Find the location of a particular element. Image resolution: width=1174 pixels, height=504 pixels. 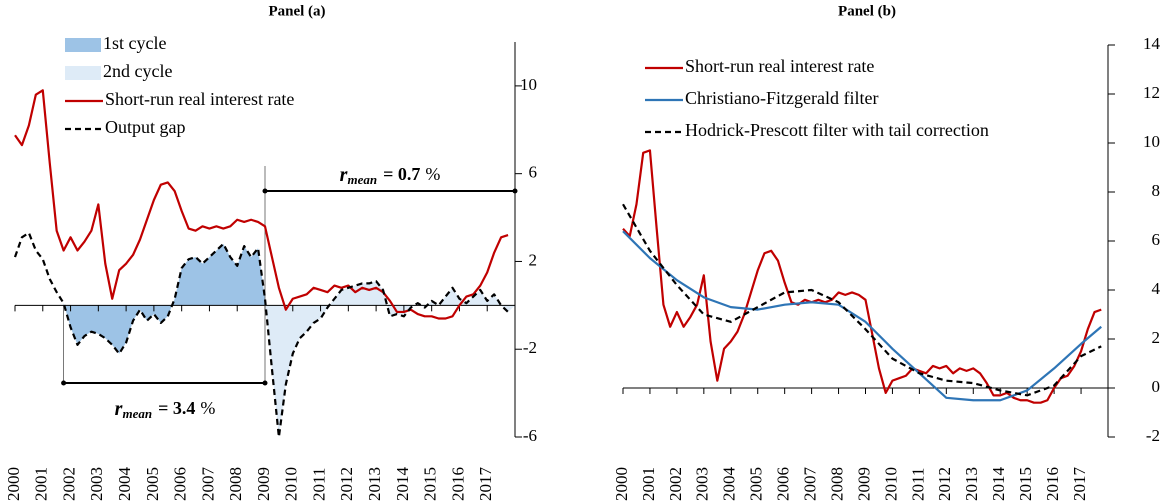

legend-label: 1st cycle is located at coordinates (134, 43).